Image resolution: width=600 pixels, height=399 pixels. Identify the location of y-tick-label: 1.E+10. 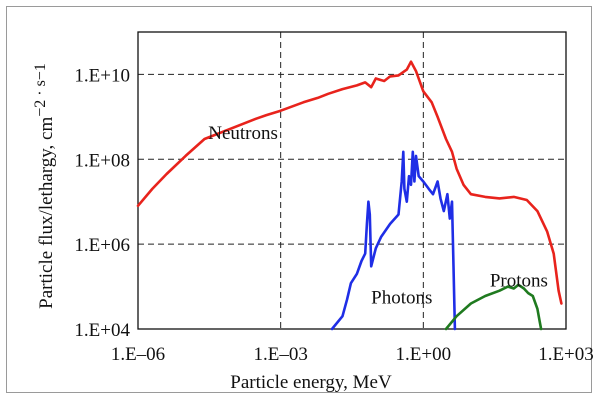
(102, 75).